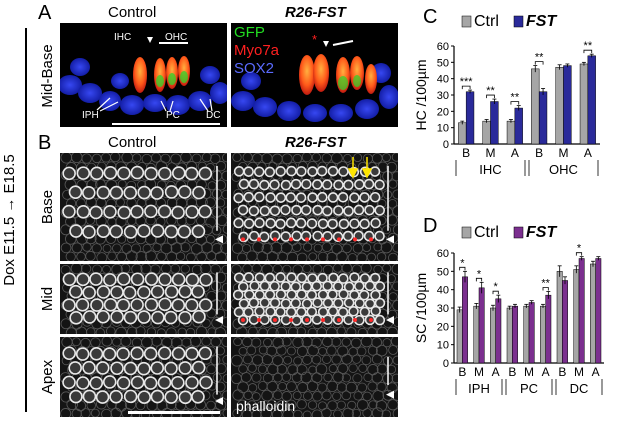 This screenshot has height=425, width=617. I want to click on panel-b-row-label-apex: Apex, so click(47, 377).